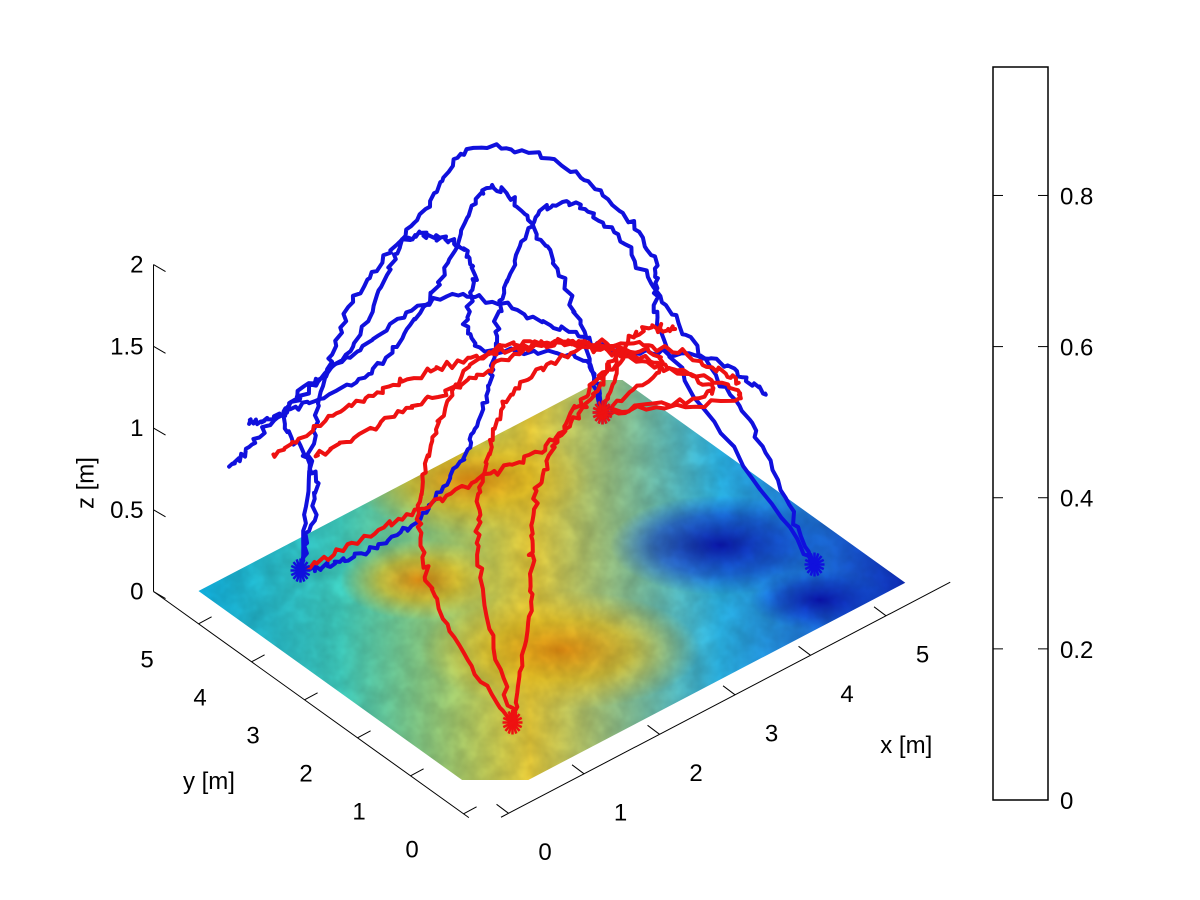 The height and width of the screenshot is (900, 1200). I want to click on y-tick-label: 4, so click(199, 698).